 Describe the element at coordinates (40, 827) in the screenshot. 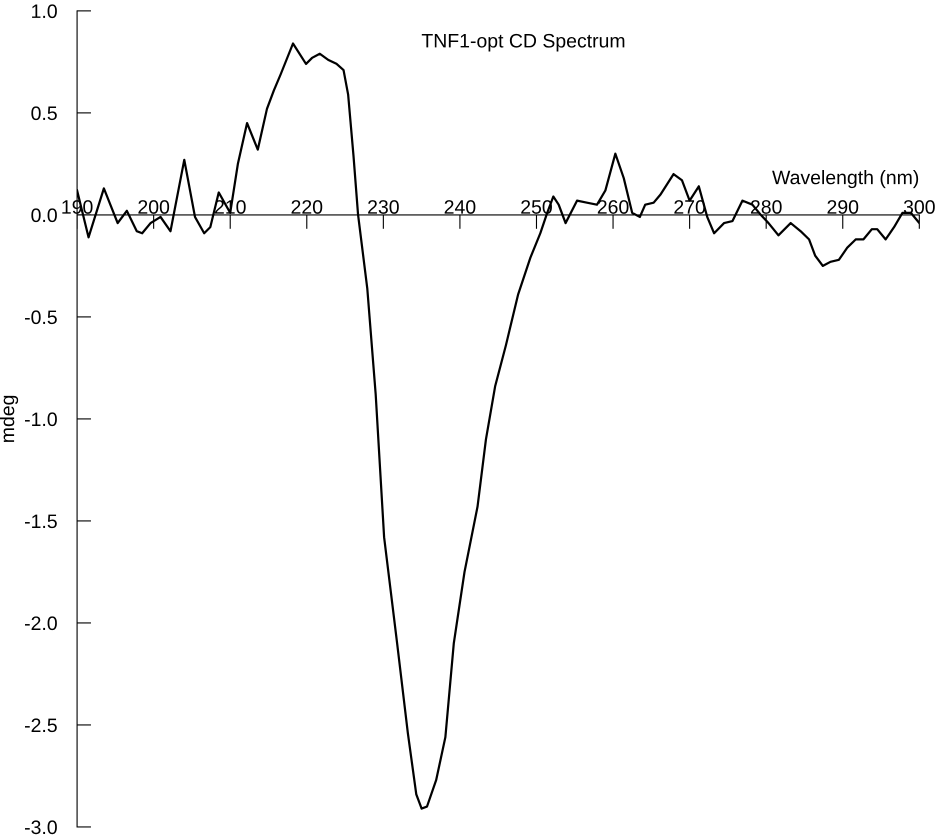

I see `y-tick-label: -3.0` at that location.